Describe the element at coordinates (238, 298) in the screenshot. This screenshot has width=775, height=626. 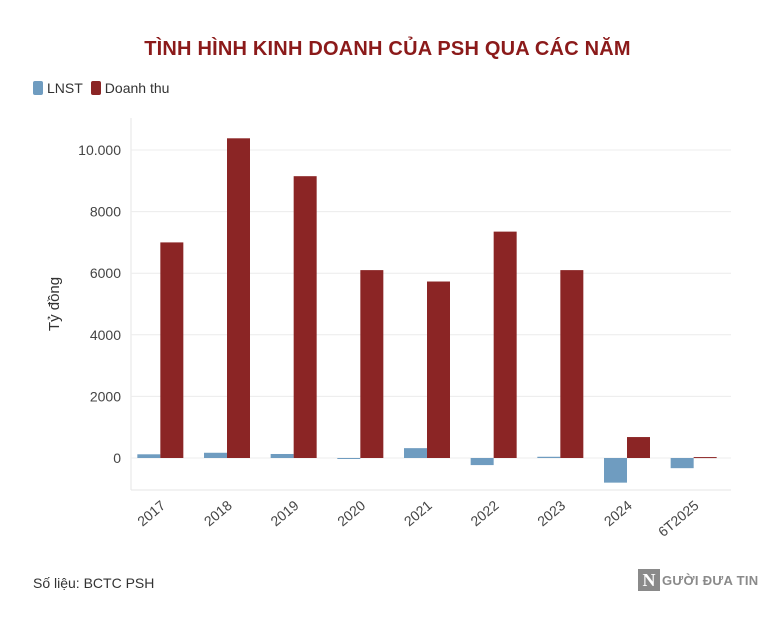
I see `bar-doanh-thu-2018` at that location.